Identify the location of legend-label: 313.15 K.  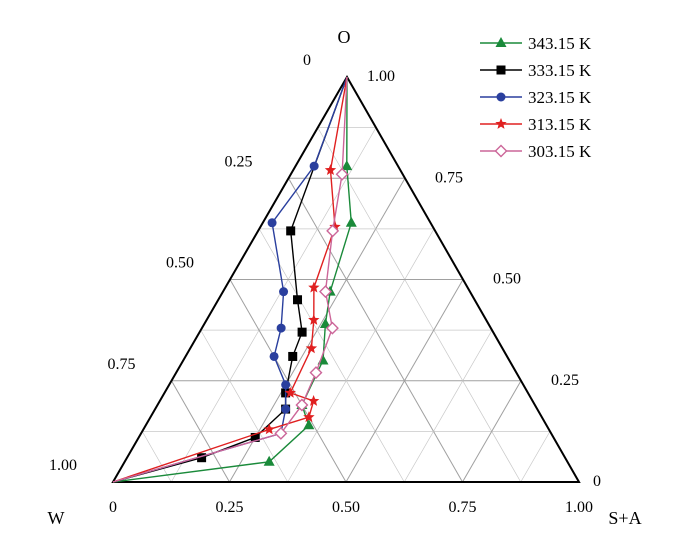
(560, 124).